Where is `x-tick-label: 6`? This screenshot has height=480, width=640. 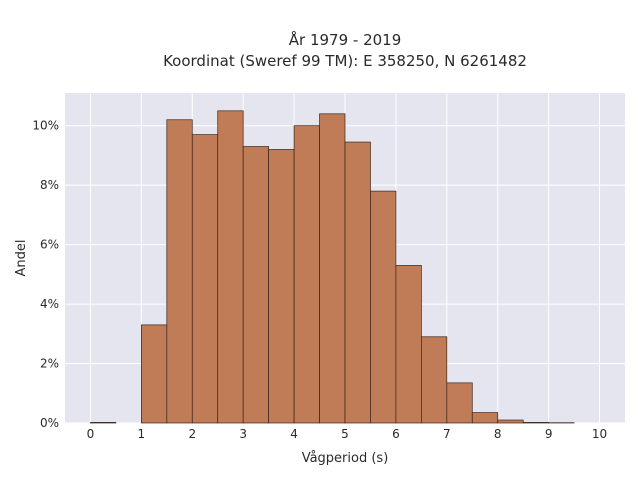 x-tick-label: 6 is located at coordinates (396, 434).